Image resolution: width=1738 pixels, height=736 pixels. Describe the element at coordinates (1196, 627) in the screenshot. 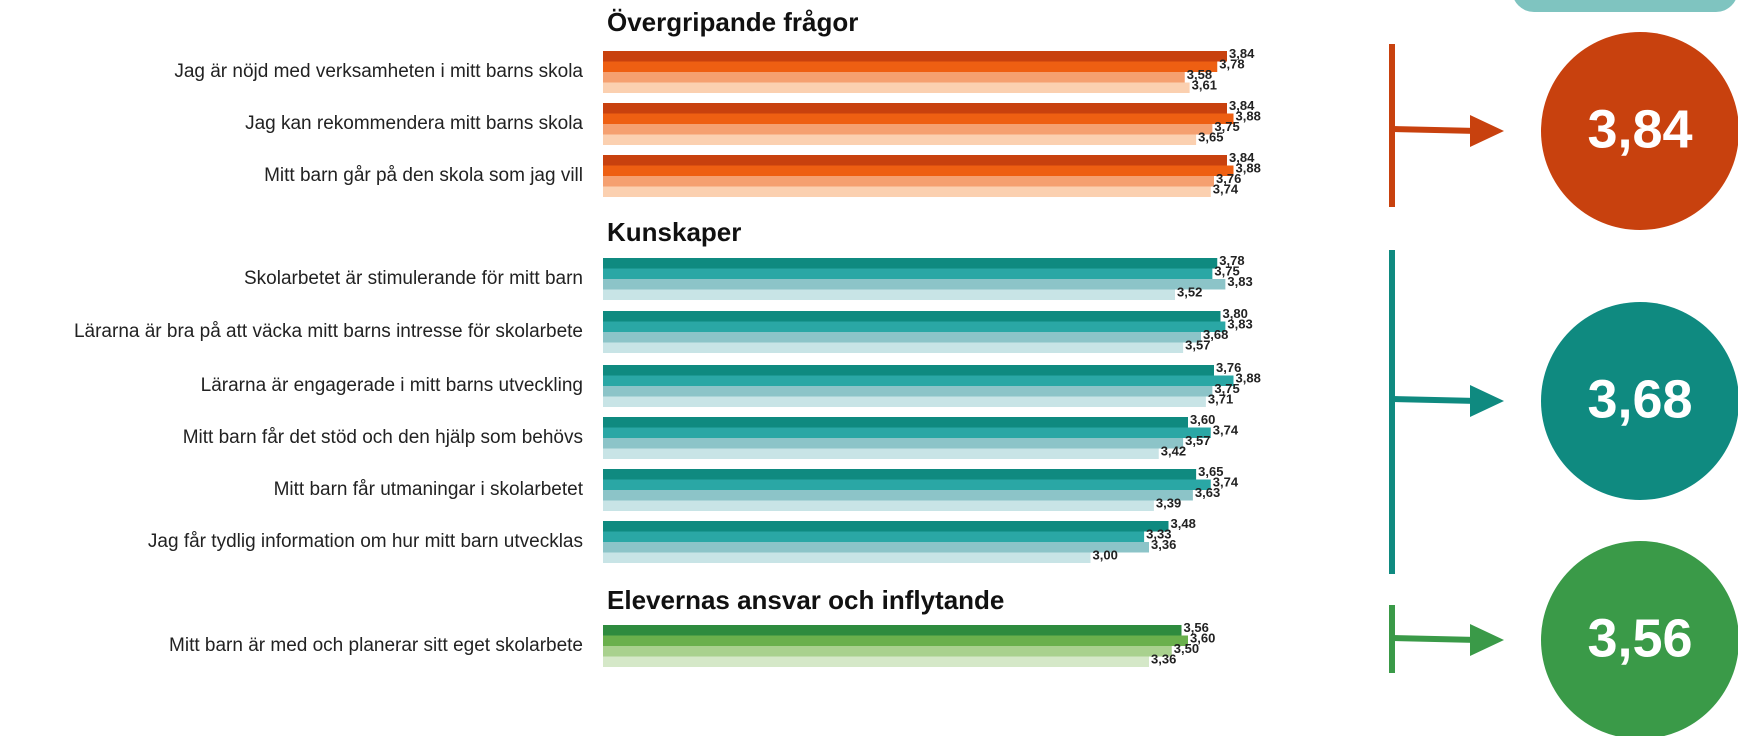

I see `value-label: 3,56` at that location.